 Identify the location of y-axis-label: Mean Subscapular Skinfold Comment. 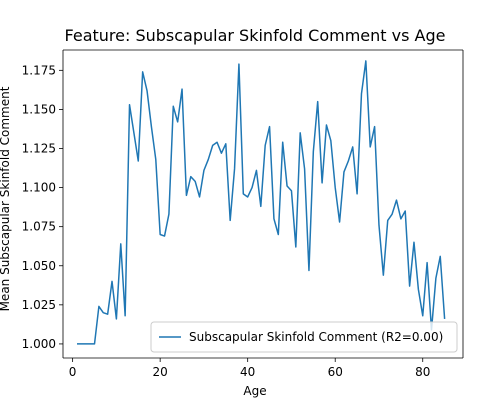
(6, 198).